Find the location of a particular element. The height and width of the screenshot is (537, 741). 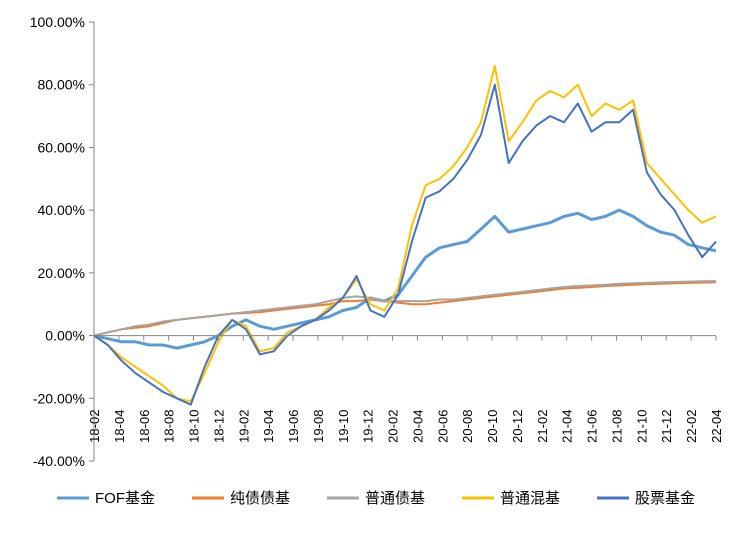

x-tick-label: 20-10 is located at coordinates (492, 426).